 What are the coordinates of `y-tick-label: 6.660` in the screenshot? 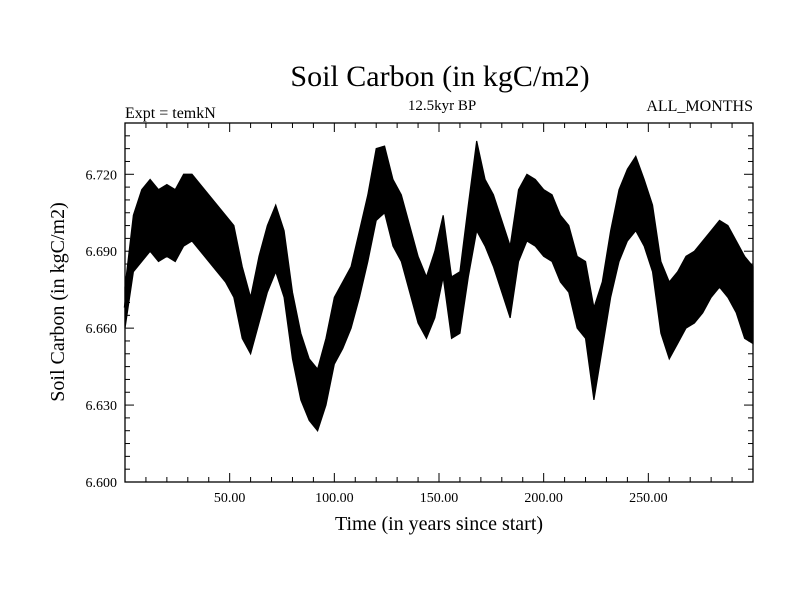 It's located at (102, 329).